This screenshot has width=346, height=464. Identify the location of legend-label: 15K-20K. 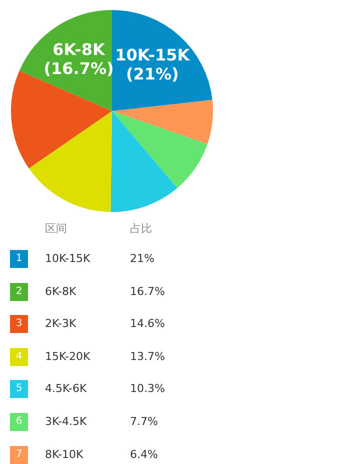
(67, 356).